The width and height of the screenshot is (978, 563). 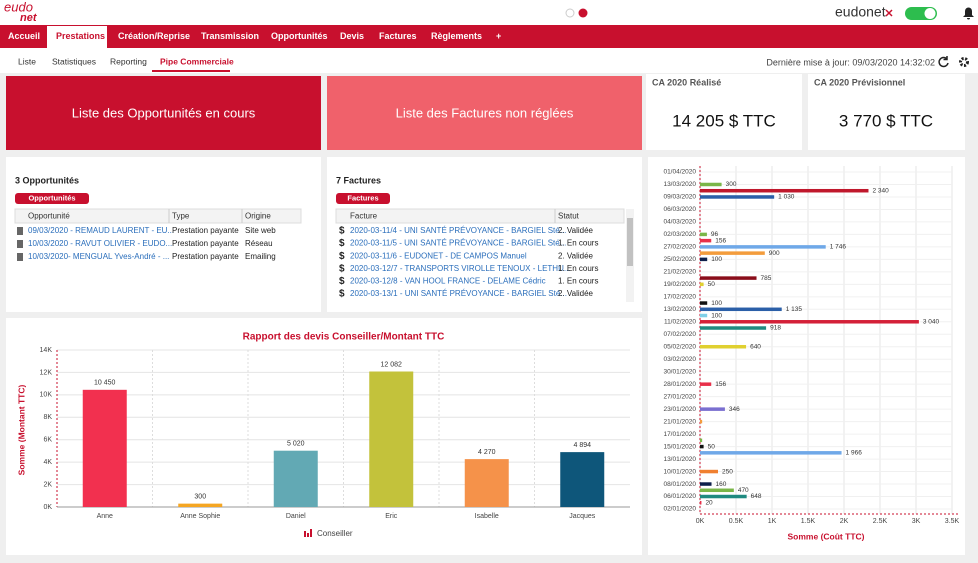 What do you see at coordinates (679, 484) in the screenshot?
I see `y-tick-label: 08/01/2020` at bounding box center [679, 484].